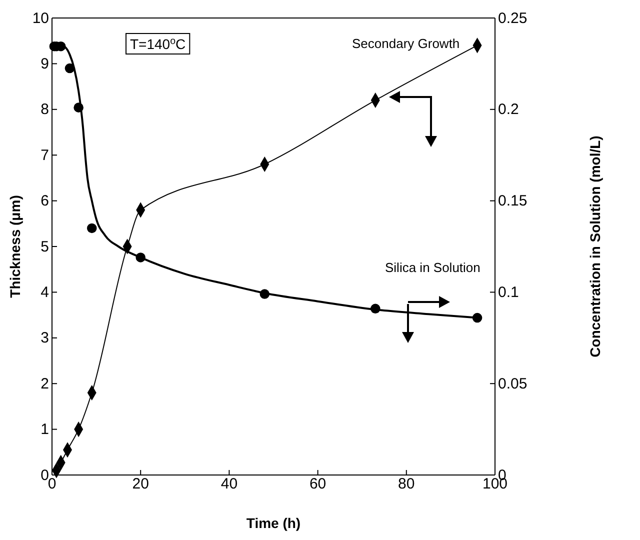 The height and width of the screenshot is (540, 640). I want to click on x-tick-label: 20, so click(140, 484).